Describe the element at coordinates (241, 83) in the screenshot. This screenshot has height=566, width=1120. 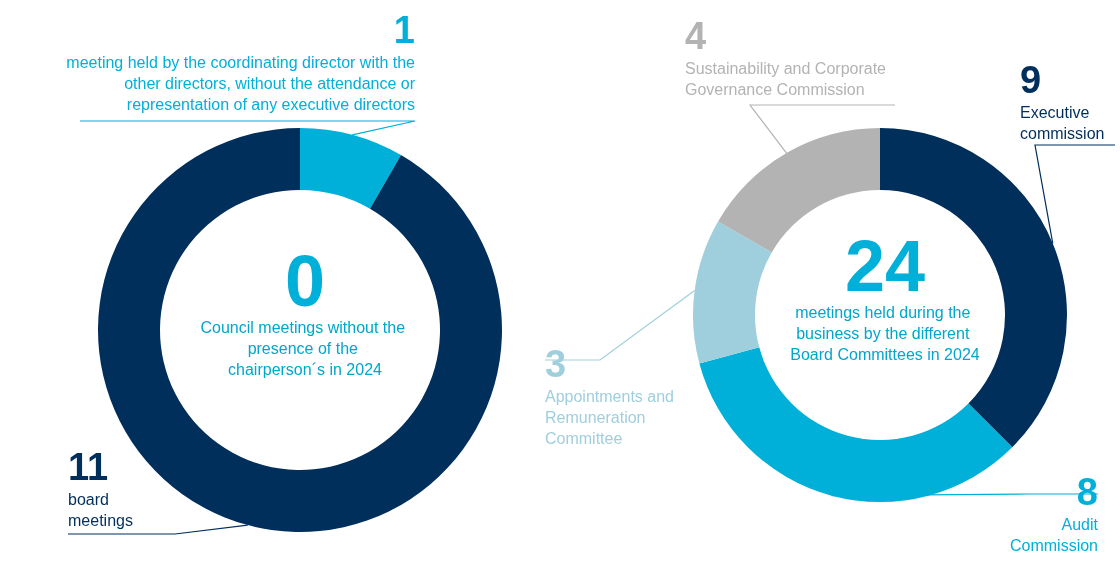
I see `slice-label: meeting held by the coordinating director with the other directors, without the attendance or representation of any executive directors` at that location.